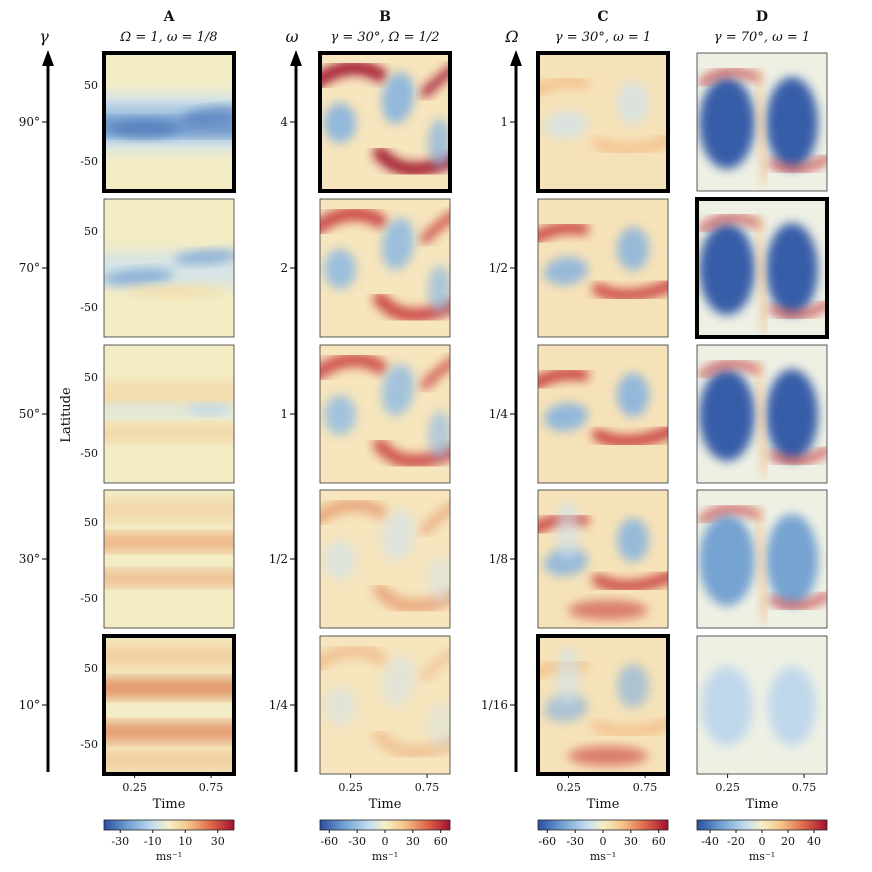  I want to click on colorbar-tick-label: -10, so click(153, 841).